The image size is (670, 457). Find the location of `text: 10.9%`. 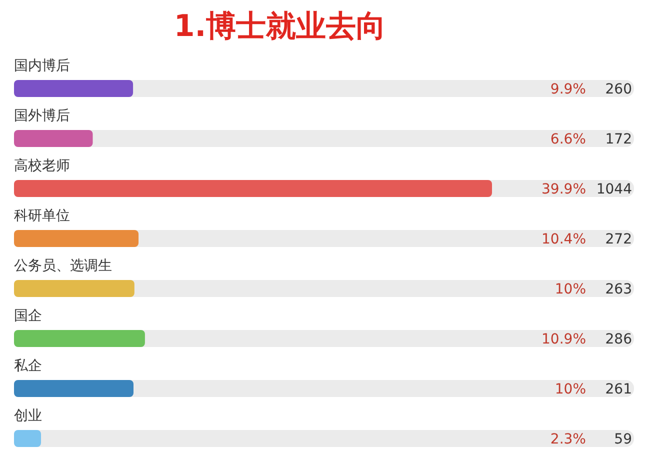

text: 10.9% is located at coordinates (564, 340).